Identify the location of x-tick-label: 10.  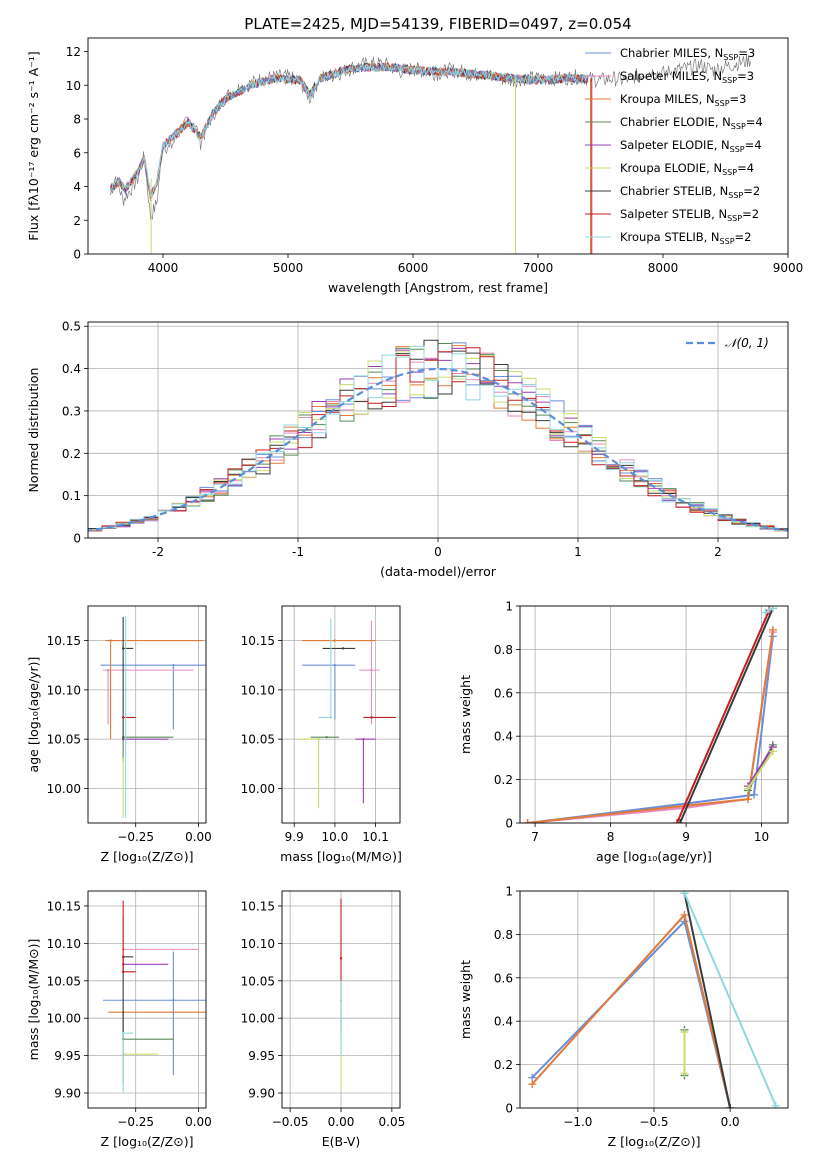
(761, 837).